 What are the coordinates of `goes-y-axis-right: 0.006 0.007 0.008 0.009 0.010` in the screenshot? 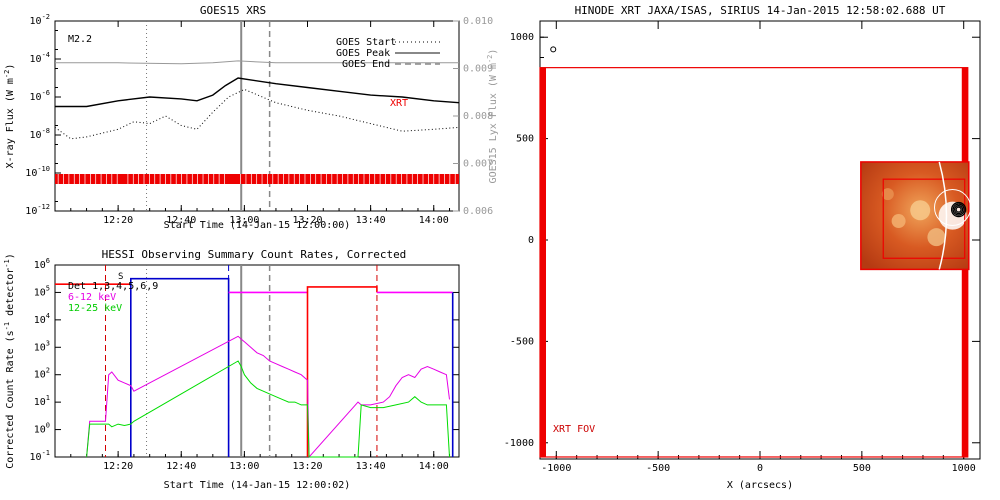 It's located at (473, 116).